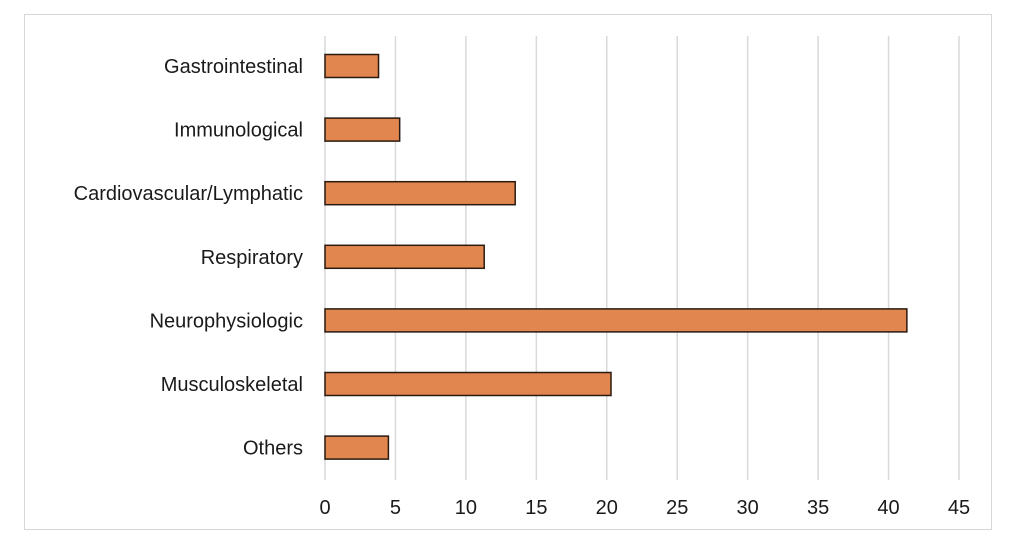 This screenshot has width=1022, height=556. Describe the element at coordinates (362, 129) in the screenshot. I see `bar-immunological` at that location.